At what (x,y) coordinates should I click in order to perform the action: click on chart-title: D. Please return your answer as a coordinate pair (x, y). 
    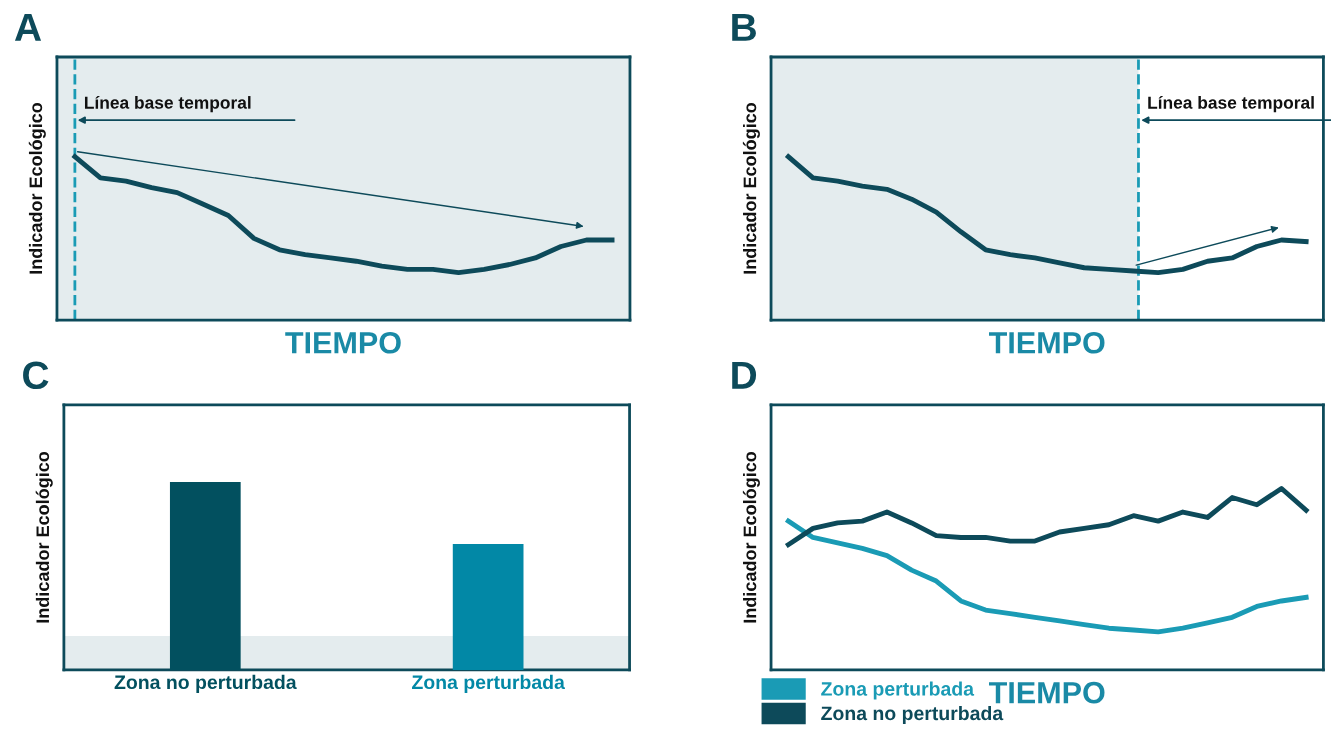
    Looking at the image, I should click on (744, 375).